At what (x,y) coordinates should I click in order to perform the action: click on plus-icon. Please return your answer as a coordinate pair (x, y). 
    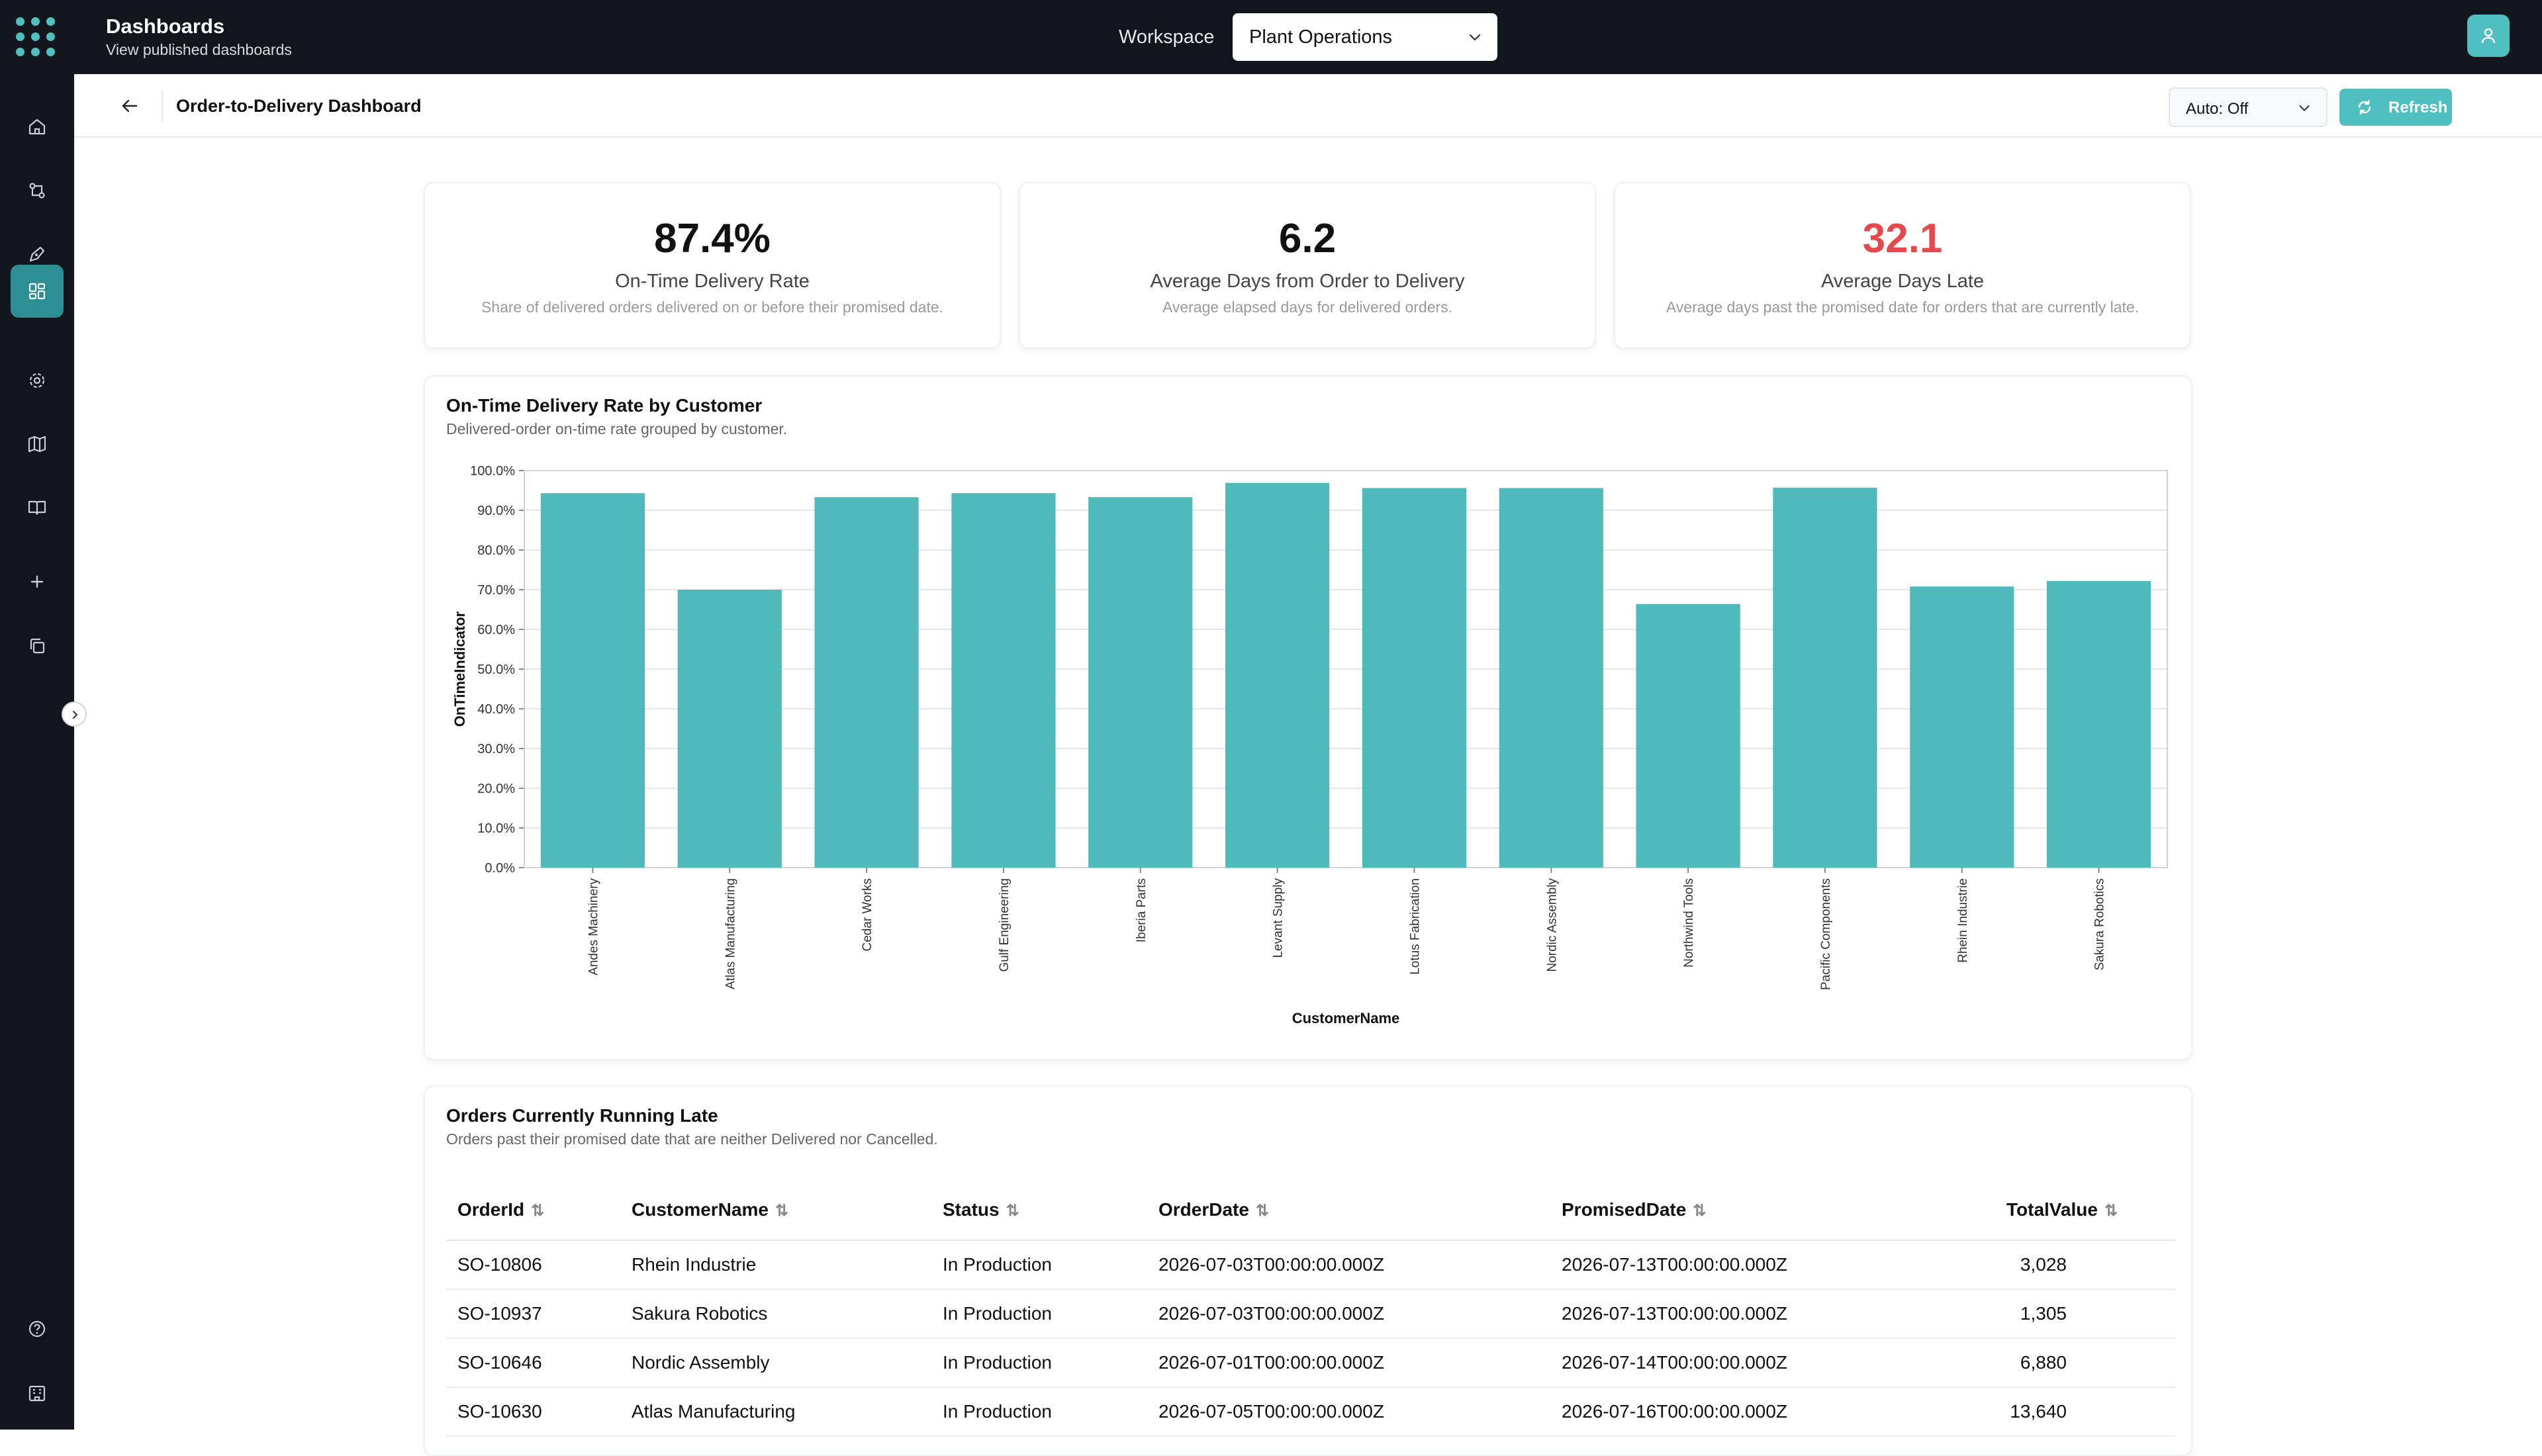
    Looking at the image, I should click on (37, 581).